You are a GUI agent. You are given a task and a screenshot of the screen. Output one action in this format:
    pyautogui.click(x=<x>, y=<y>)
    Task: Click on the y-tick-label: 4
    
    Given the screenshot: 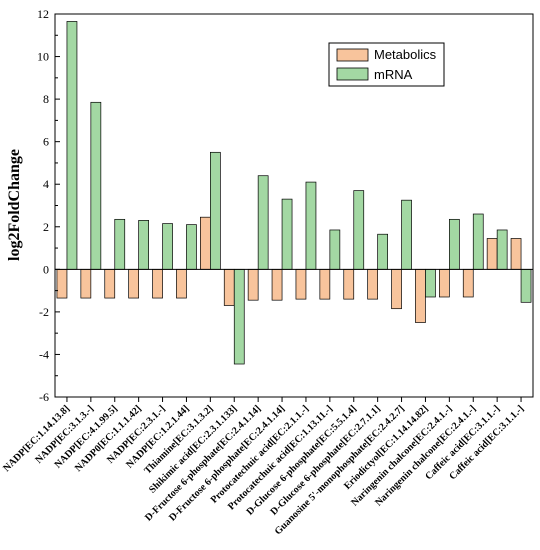 What is the action you would take?
    pyautogui.click(x=46, y=184)
    